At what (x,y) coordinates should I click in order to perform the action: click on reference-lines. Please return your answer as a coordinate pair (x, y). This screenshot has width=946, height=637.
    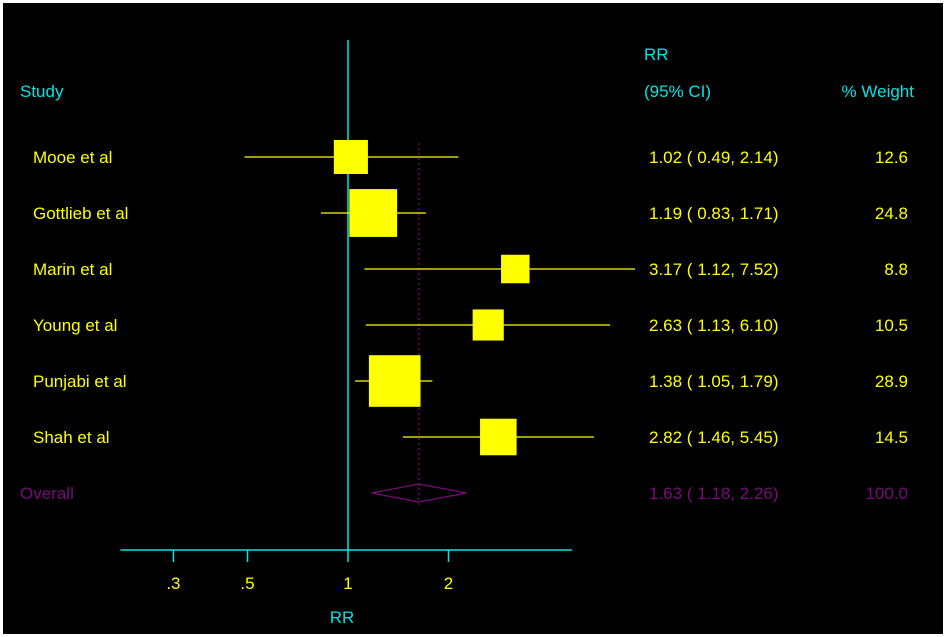
    Looking at the image, I should click on (383, 295).